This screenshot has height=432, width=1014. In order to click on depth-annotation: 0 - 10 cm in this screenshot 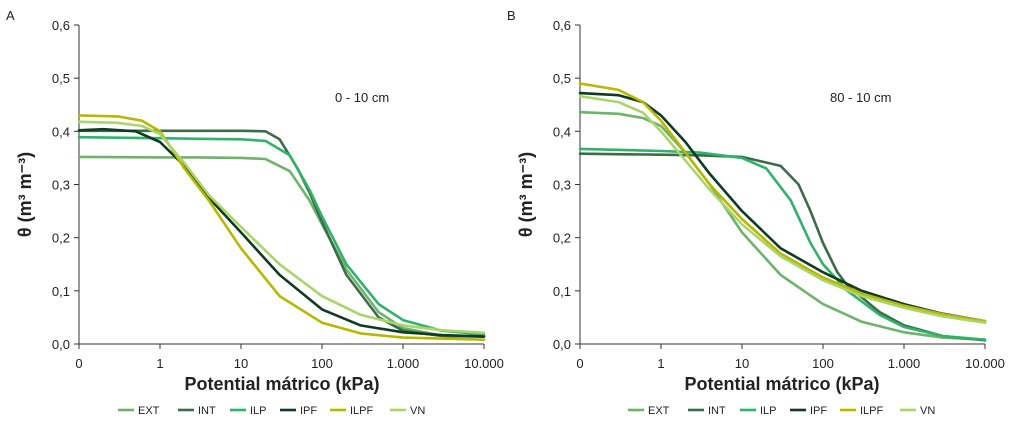, I will do `click(362, 97)`.